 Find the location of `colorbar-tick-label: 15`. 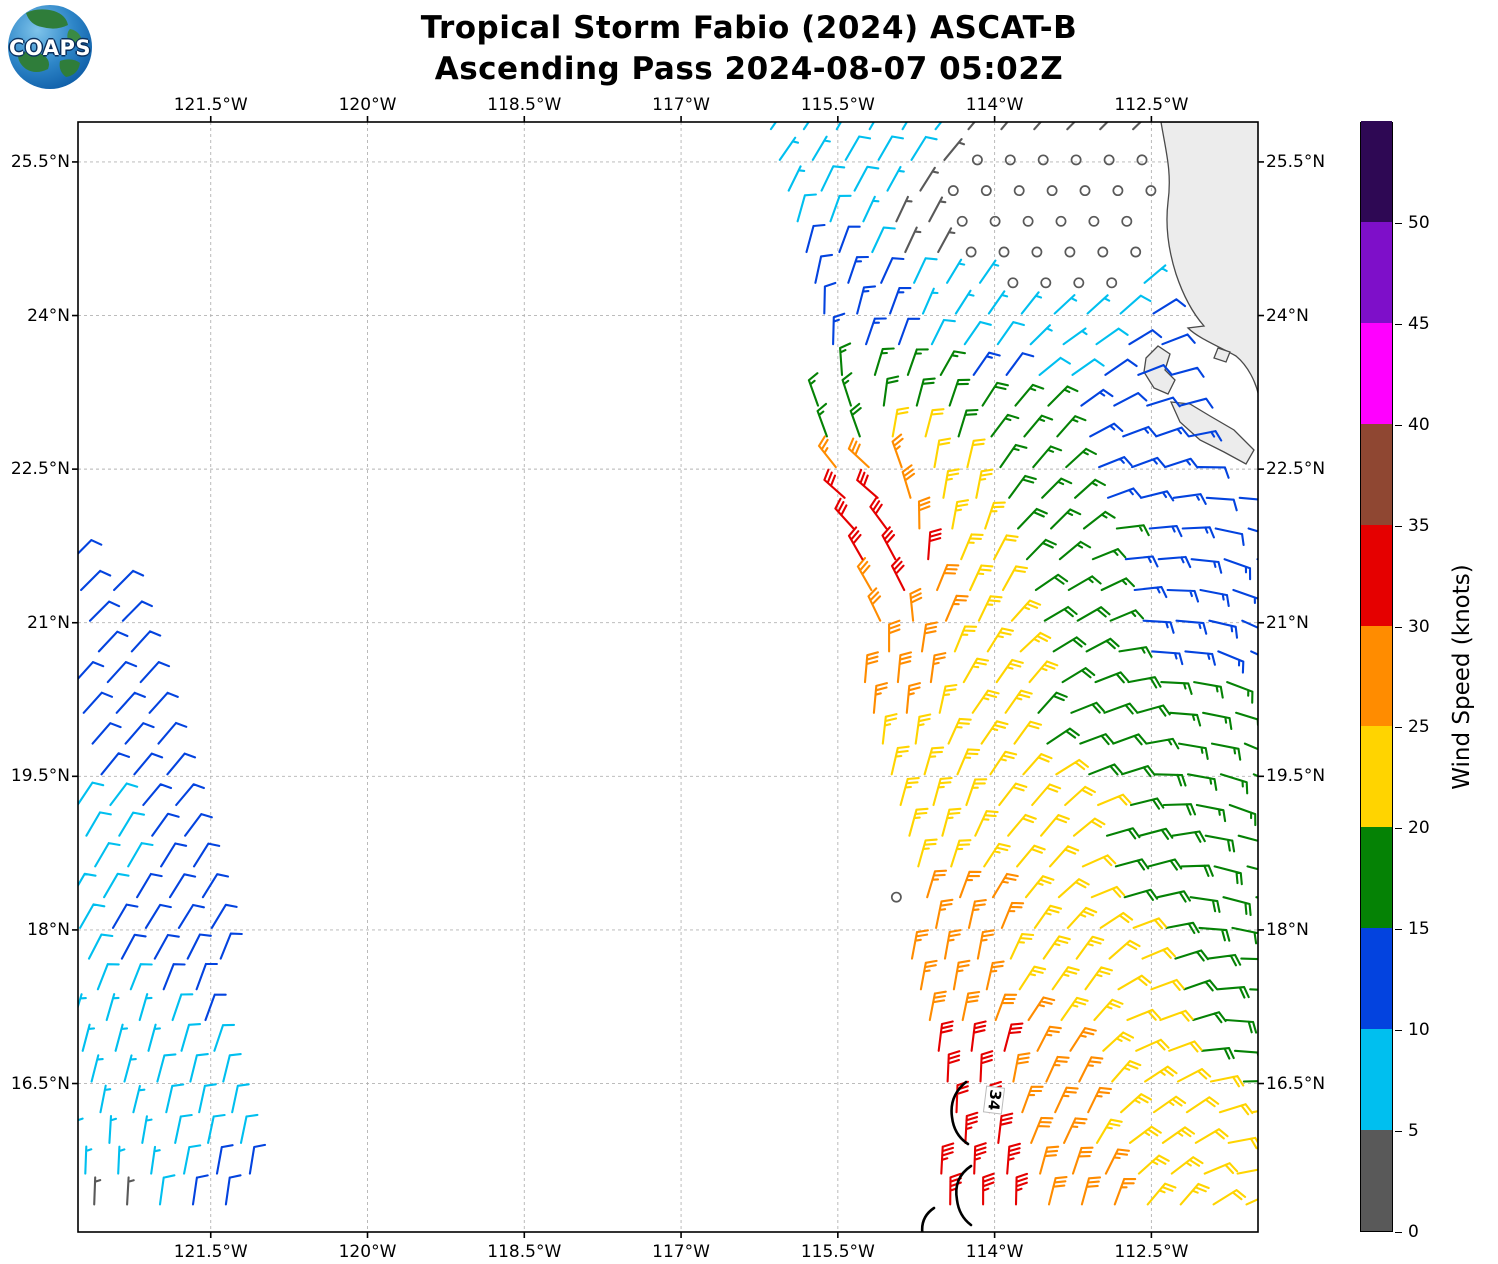

colorbar-tick-label: 15 is located at coordinates (1419, 929).